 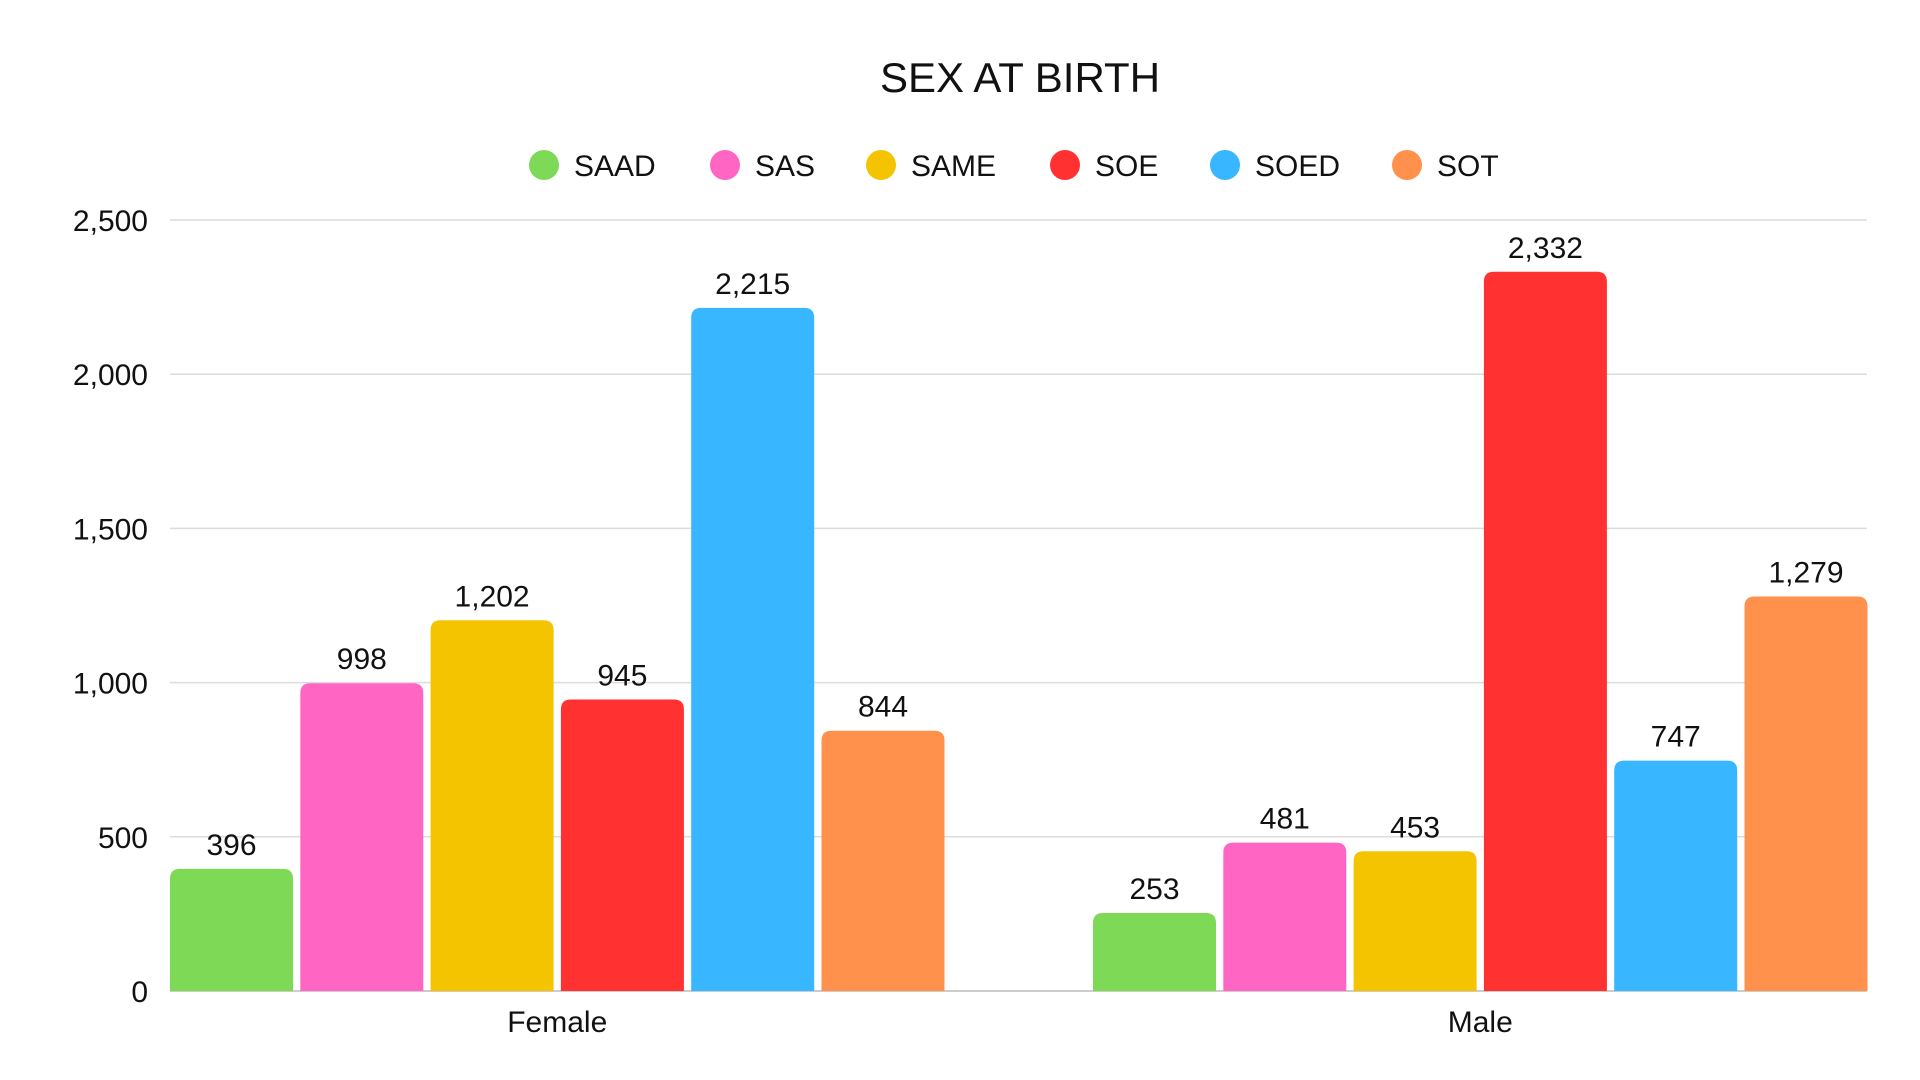 What do you see at coordinates (622, 845) in the screenshot?
I see `bar-female-soe` at bounding box center [622, 845].